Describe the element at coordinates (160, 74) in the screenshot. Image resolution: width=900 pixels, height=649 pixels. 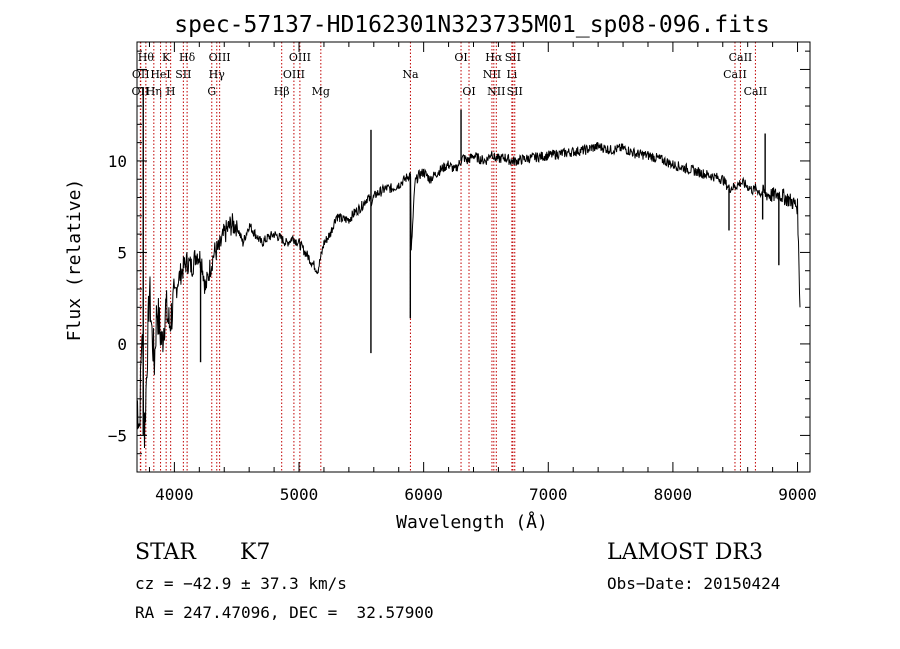
I see `line-label-4: HeI` at that location.